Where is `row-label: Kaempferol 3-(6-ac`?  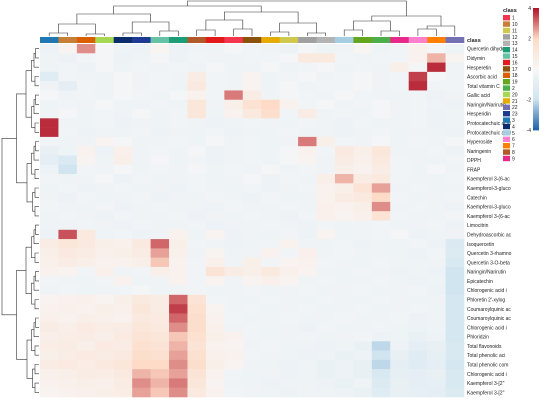 row-label: Kaempferol 3-(6-ac is located at coordinates (488, 217).